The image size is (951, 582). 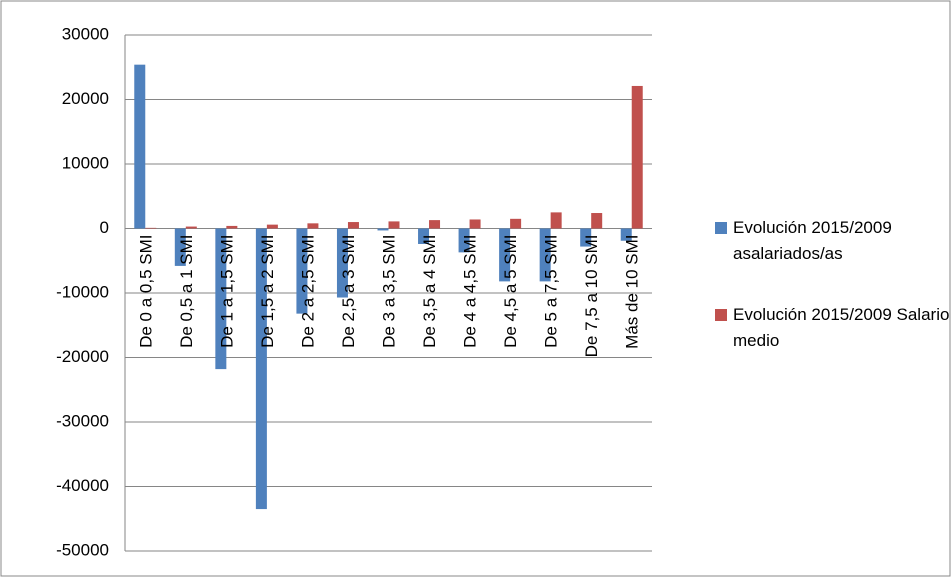 I want to click on x-tick-label: De 7,5 a 10 SMI, so click(x=591, y=296).